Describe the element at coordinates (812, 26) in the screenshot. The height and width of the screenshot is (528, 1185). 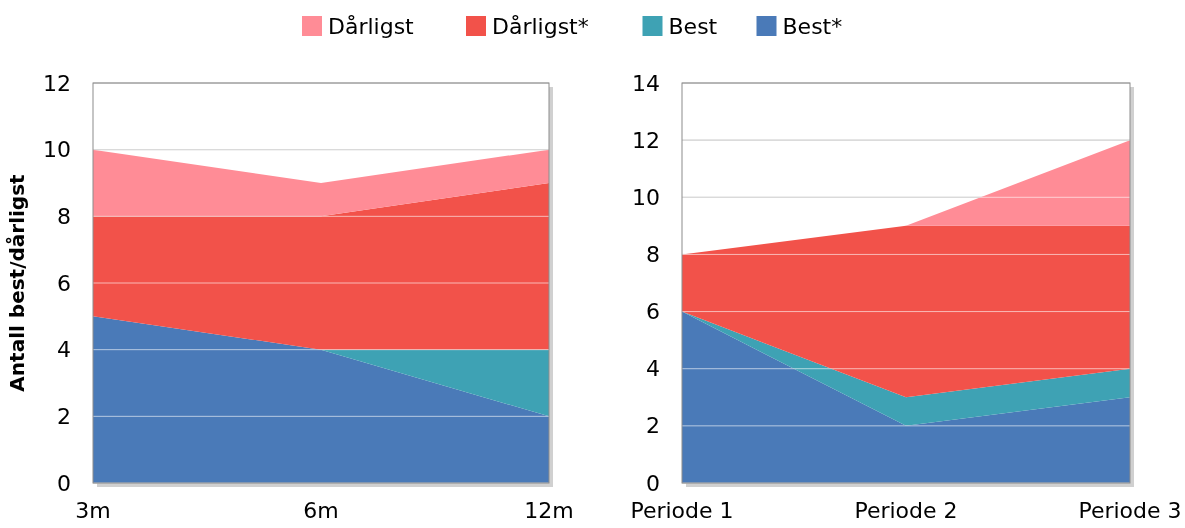
I see `legend-label: Best*` at that location.